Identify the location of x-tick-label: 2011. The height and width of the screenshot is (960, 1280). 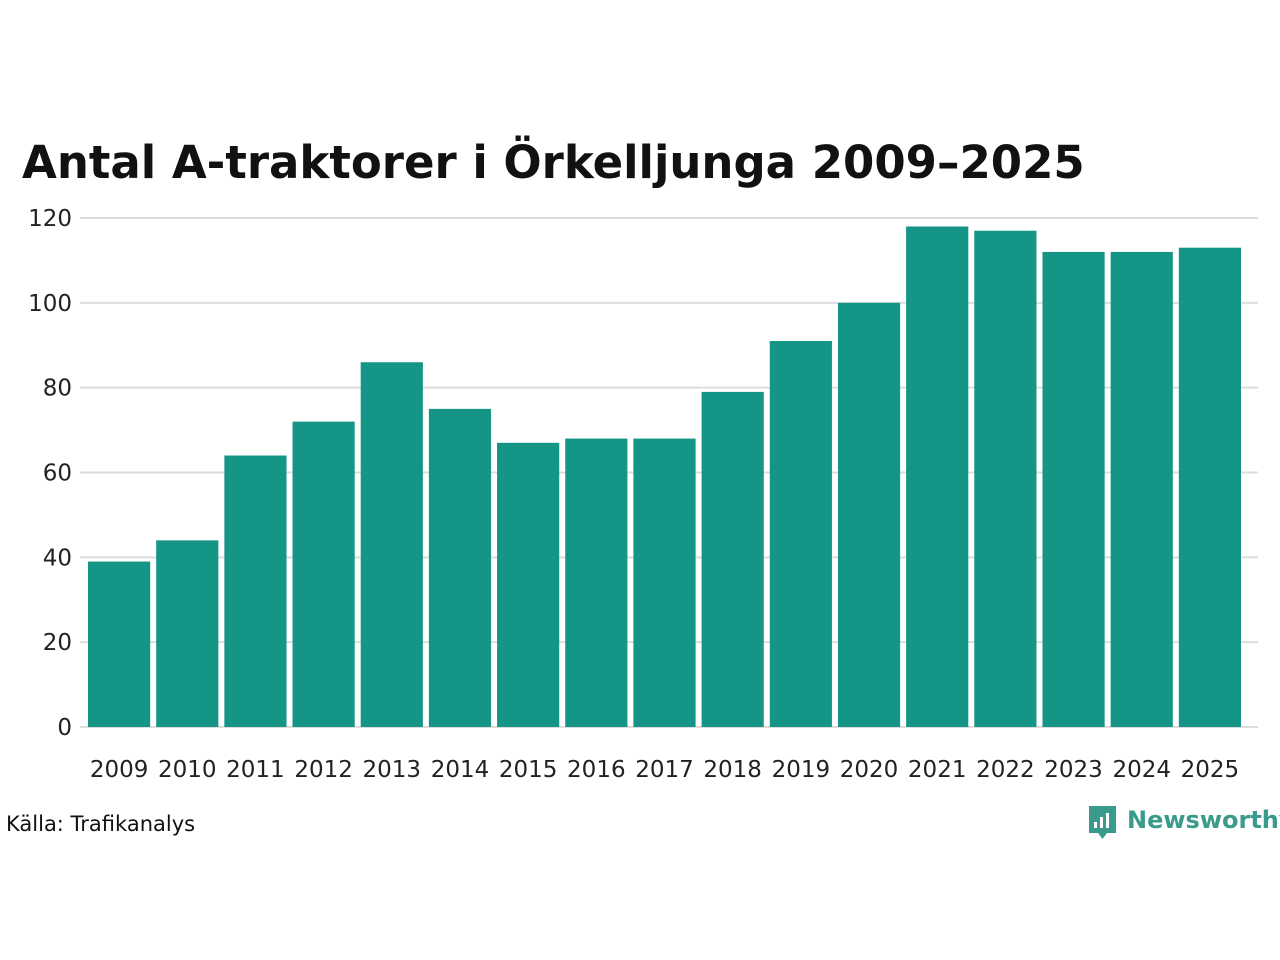
(255, 770).